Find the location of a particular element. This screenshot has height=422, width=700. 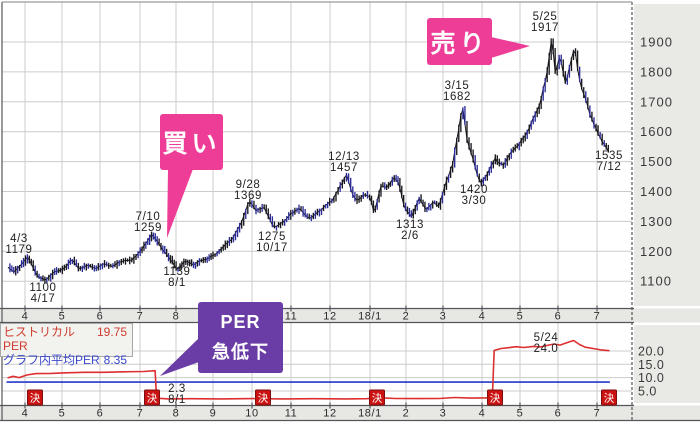

annotation-line: 1313 is located at coordinates (410, 225).